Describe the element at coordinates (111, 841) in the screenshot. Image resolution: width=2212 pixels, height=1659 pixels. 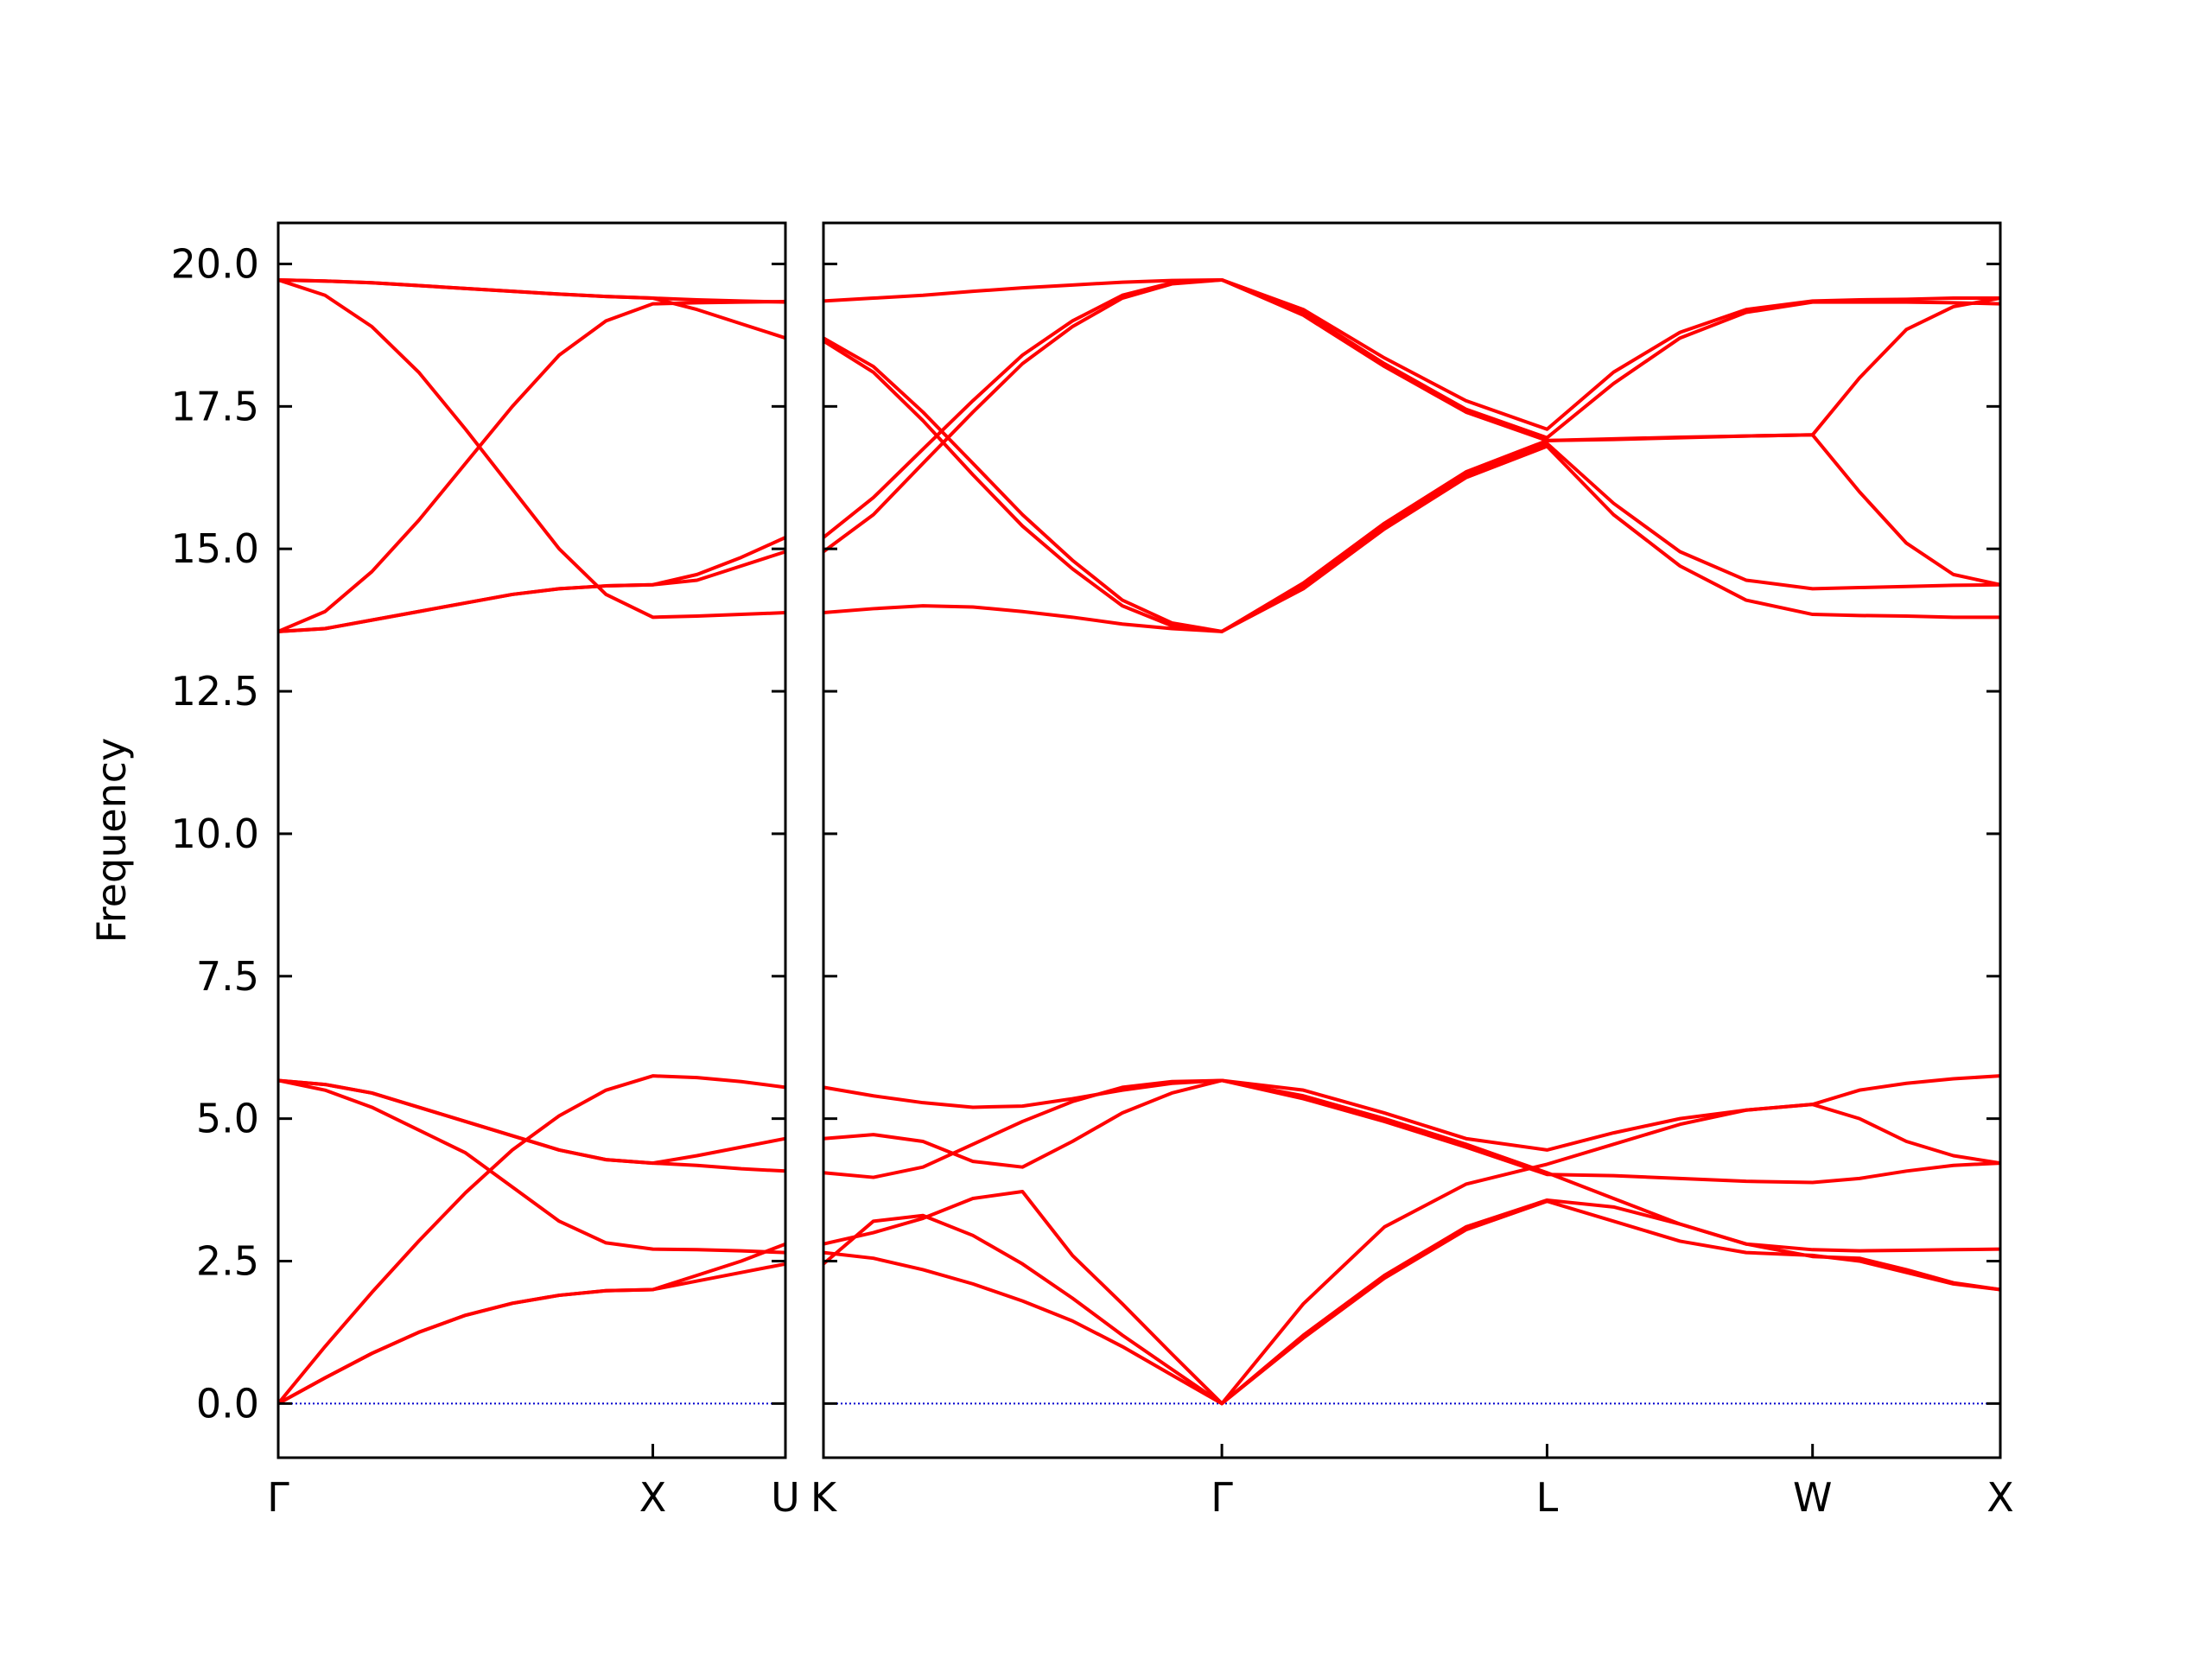
I see `y-axis-label: Frequency` at that location.